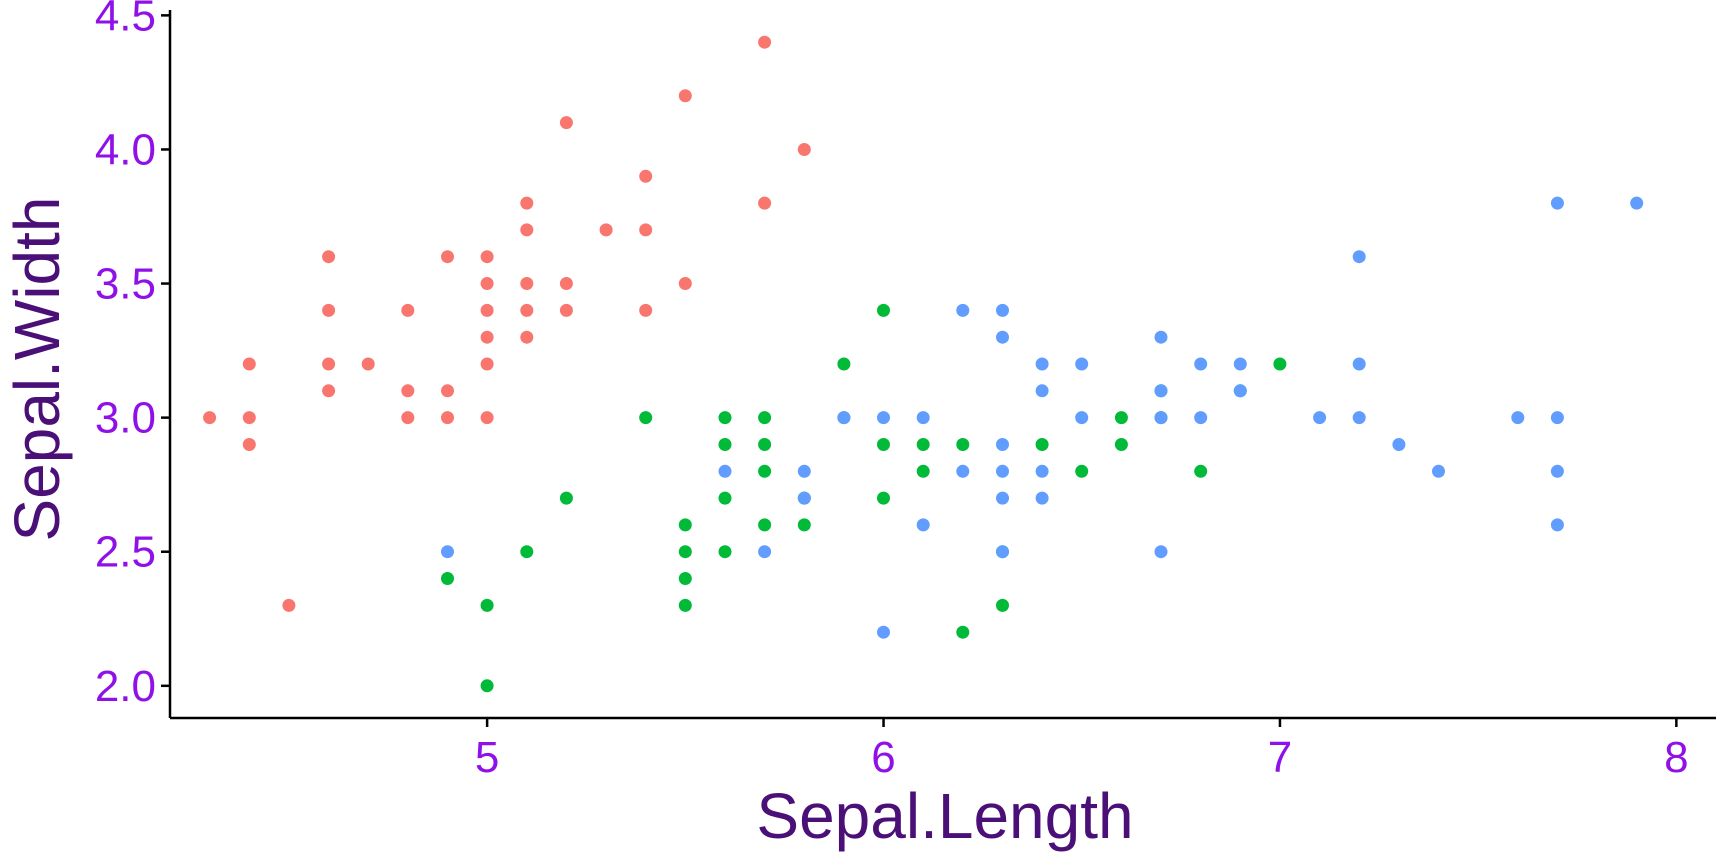 Image resolution: width=1728 pixels, height=864 pixels. I want to click on y-tick-label: 4.0, so click(125, 149).